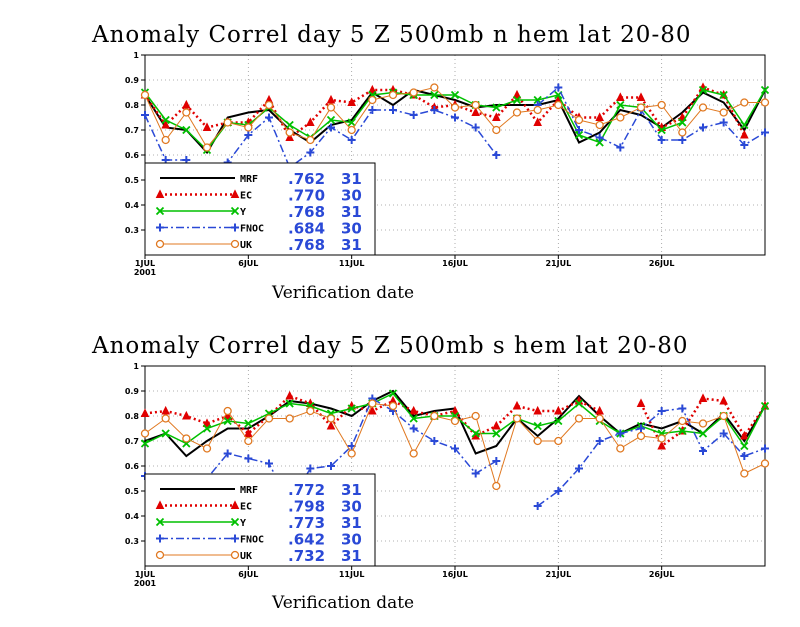 This screenshot has width=800, height=627. What do you see at coordinates (145, 574) in the screenshot?
I see `x-tick-label: 1JUL` at bounding box center [145, 574].